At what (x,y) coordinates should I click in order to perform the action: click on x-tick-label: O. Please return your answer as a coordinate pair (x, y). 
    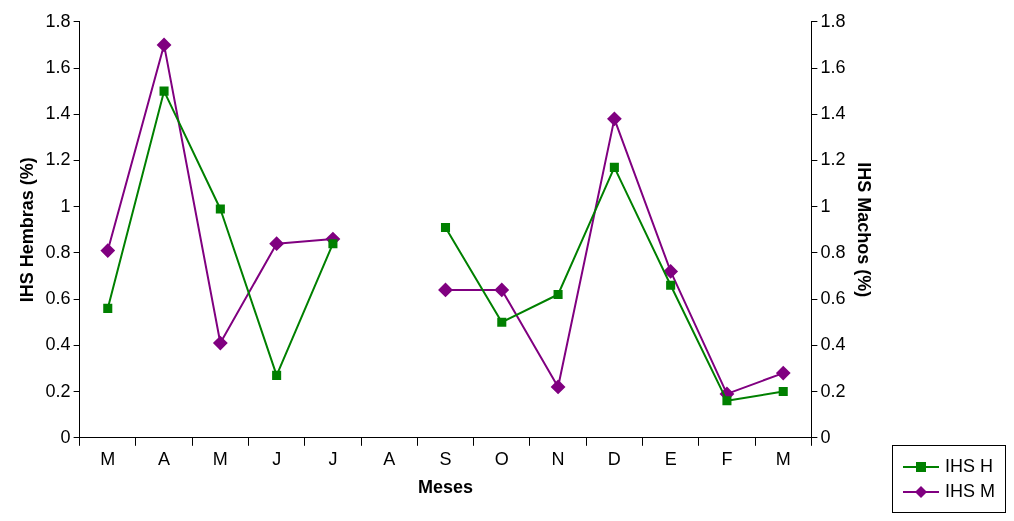
    Looking at the image, I should click on (501, 458).